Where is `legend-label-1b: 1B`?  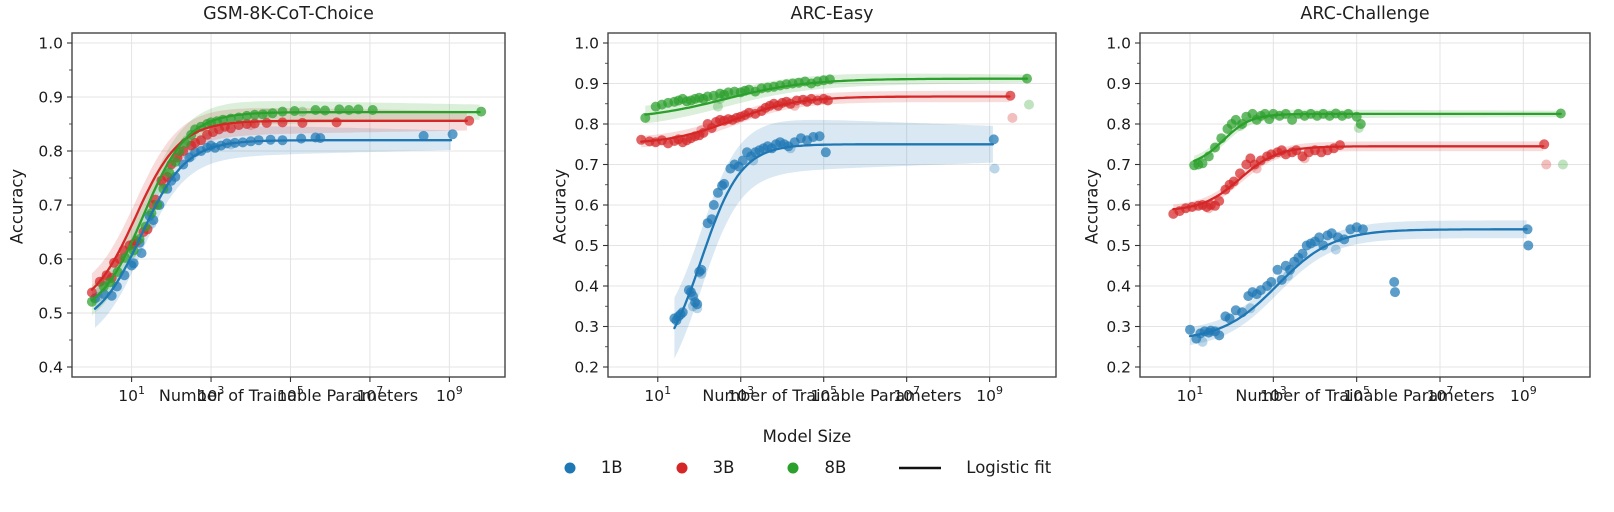
legend-label-1b: 1B is located at coordinates (611, 467).